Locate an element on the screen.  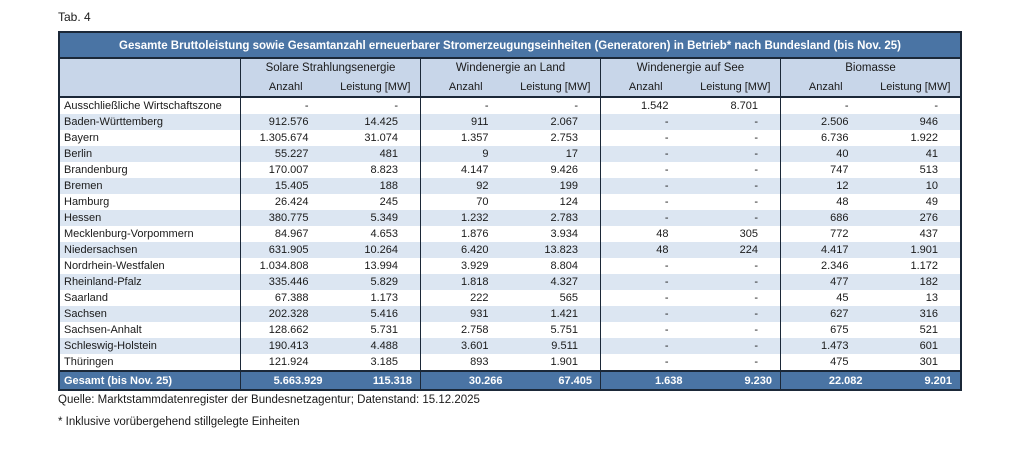
total-value-cell: 22.082 is located at coordinates (825, 380).